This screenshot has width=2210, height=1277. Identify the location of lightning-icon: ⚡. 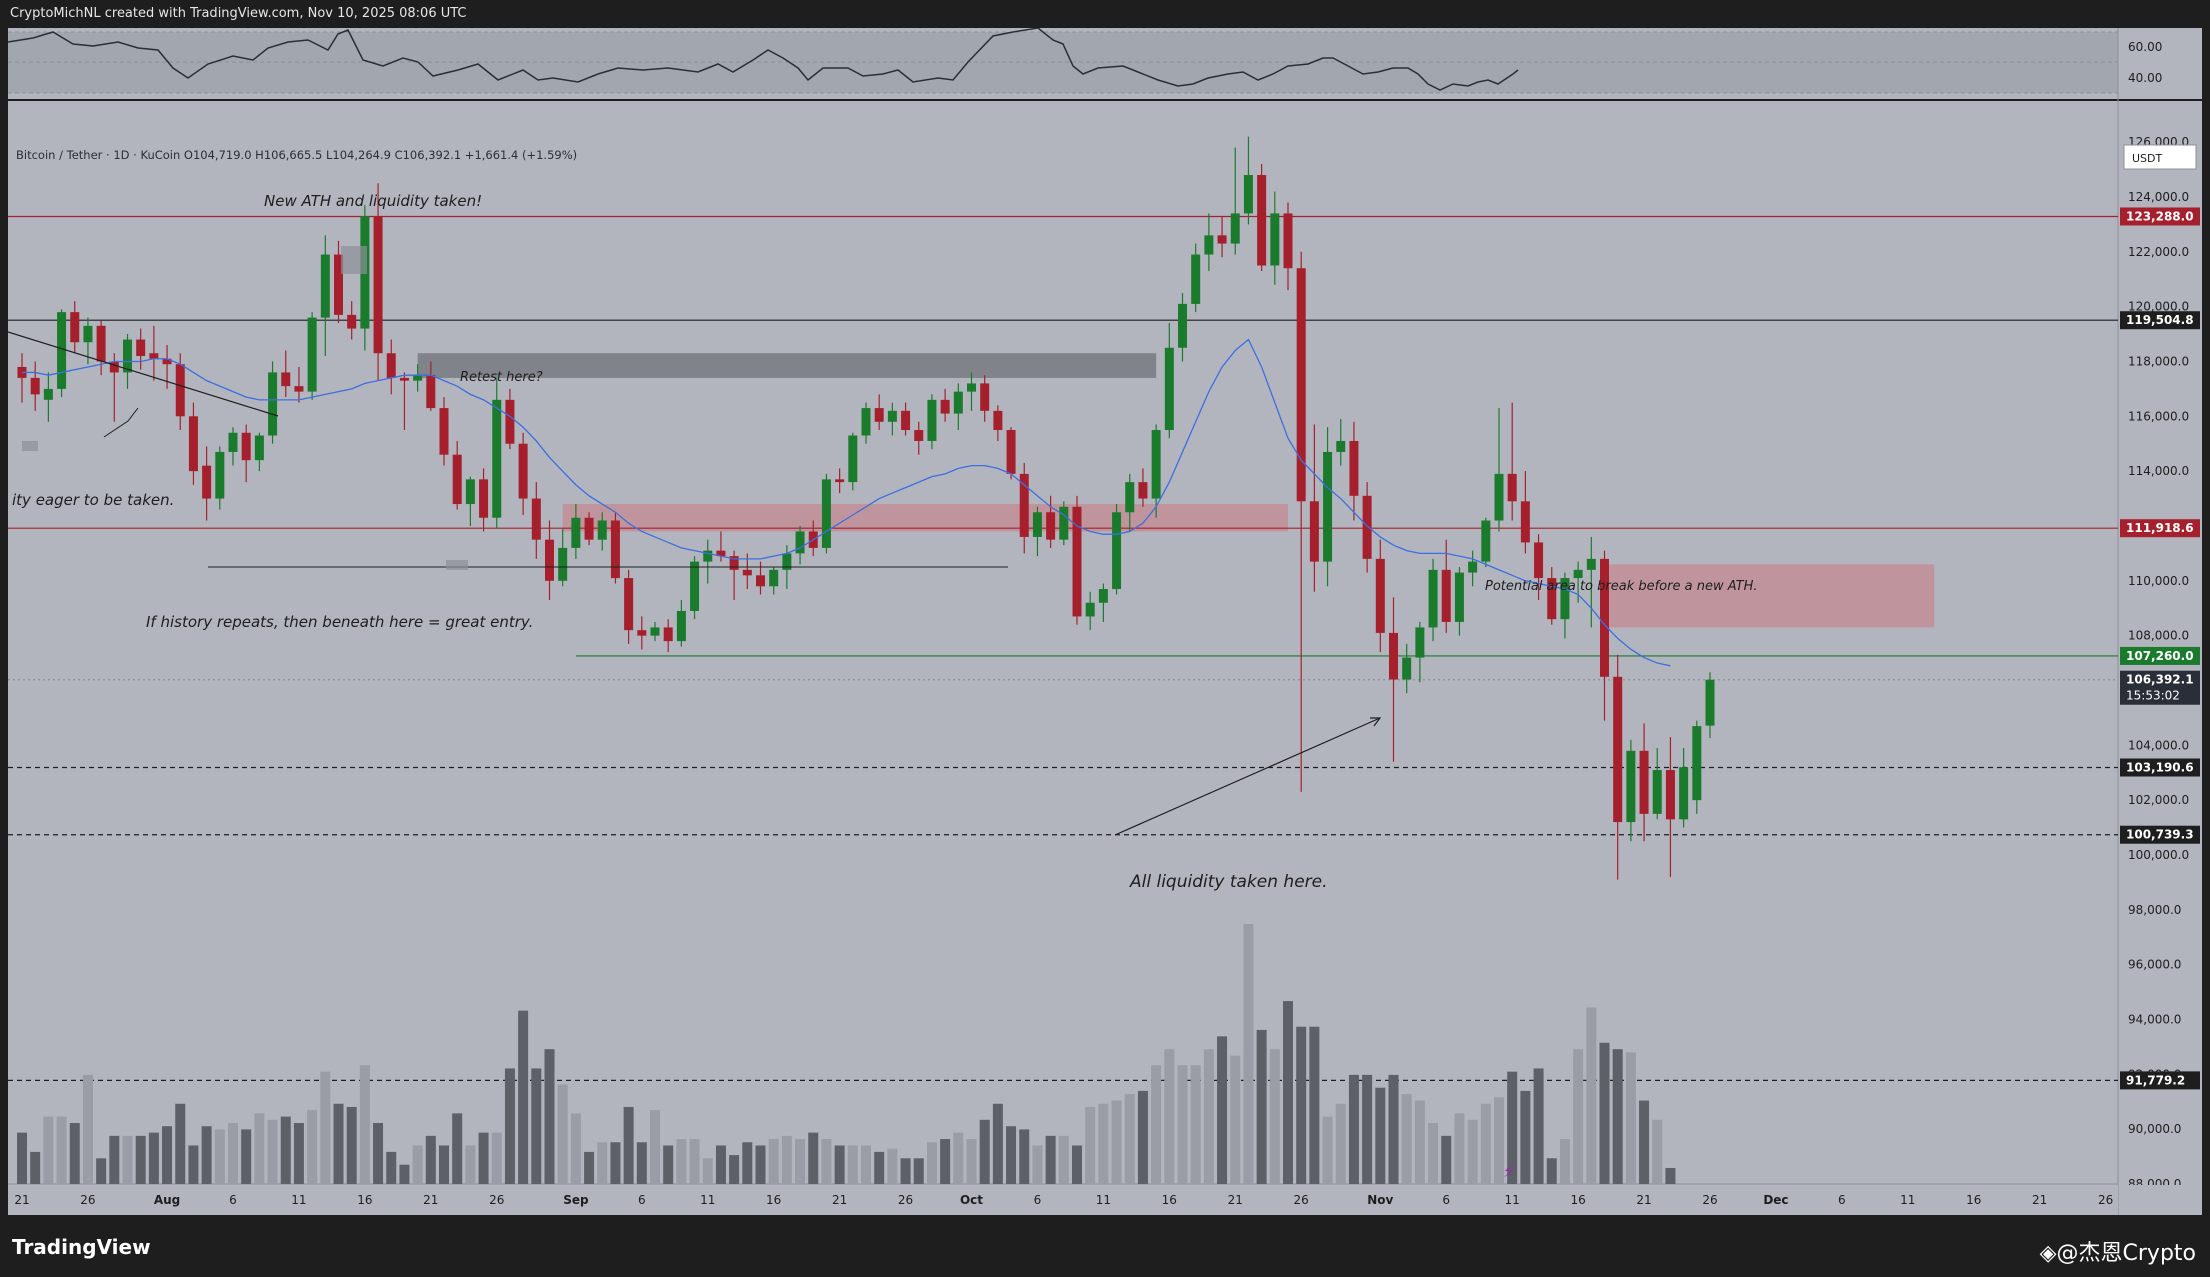
(1508, 1171).